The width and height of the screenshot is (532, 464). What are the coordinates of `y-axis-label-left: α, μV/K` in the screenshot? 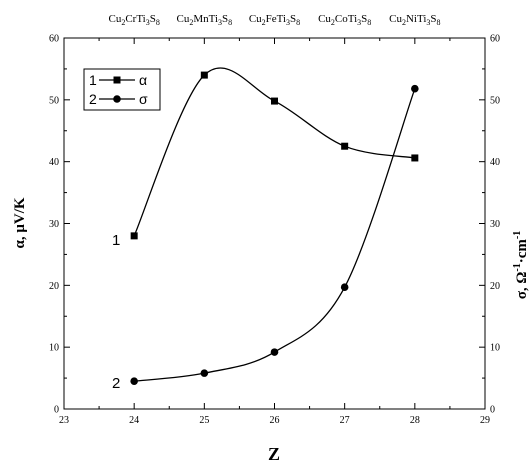 It's located at (20, 222).